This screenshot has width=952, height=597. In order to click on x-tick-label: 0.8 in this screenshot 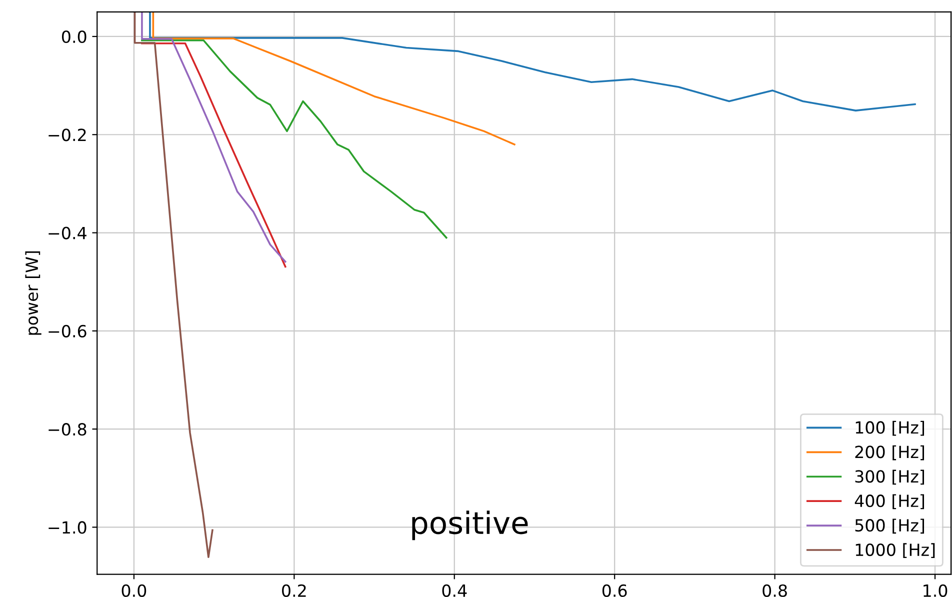, I will do `click(774, 590)`.